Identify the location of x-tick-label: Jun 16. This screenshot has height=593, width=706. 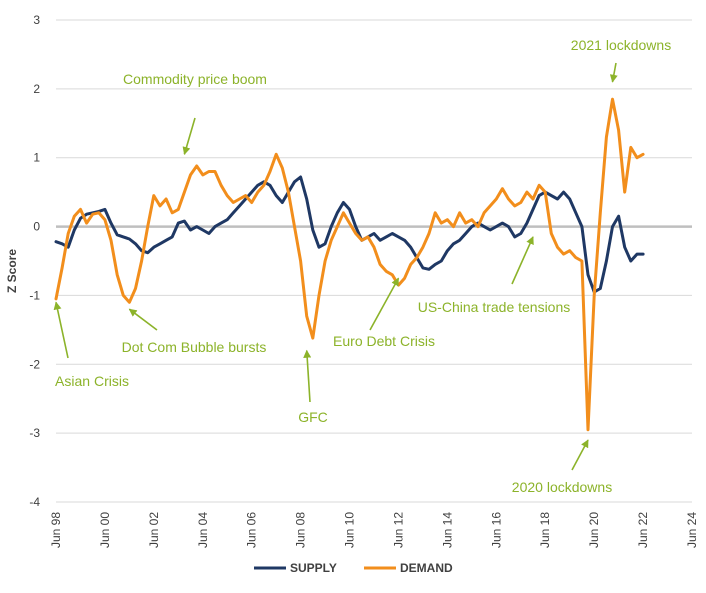
(496, 530).